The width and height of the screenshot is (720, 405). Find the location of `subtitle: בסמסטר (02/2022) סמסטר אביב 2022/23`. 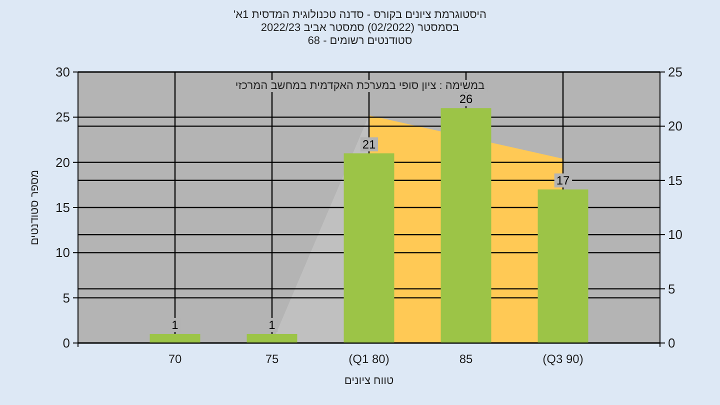

subtitle: בסמסטר (02/2022) סמסטר אביב 2022/23 is located at coordinates (360, 28).